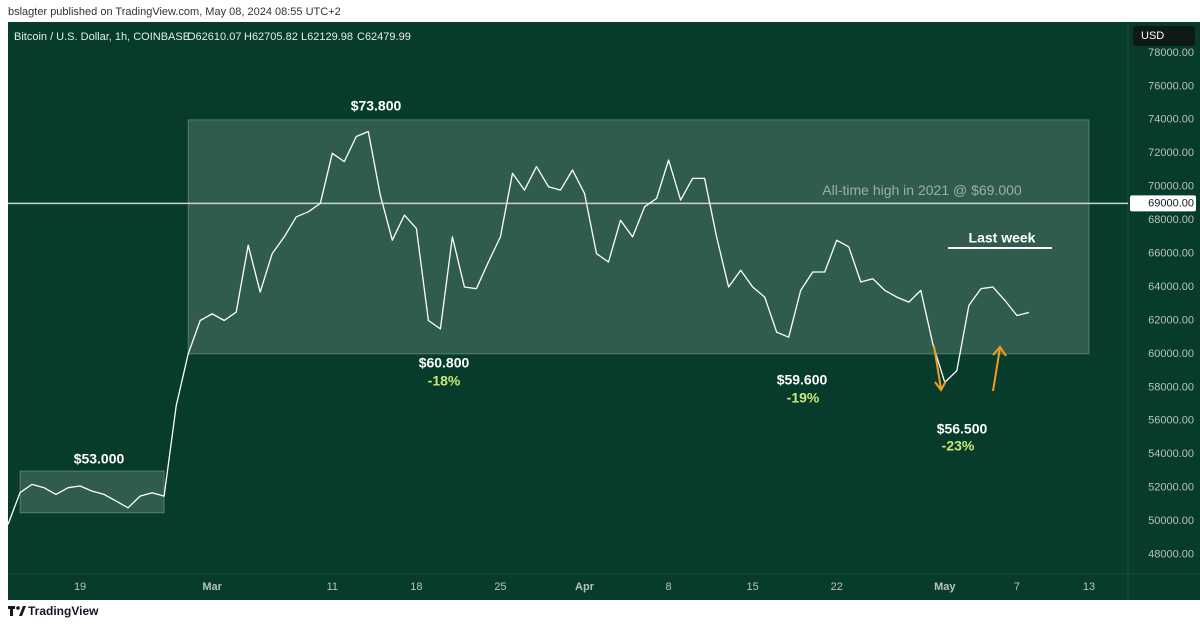 This screenshot has height=627, width=1200. Describe the element at coordinates (753, 587) in the screenshot. I see `x-tick-label: 15` at that location.